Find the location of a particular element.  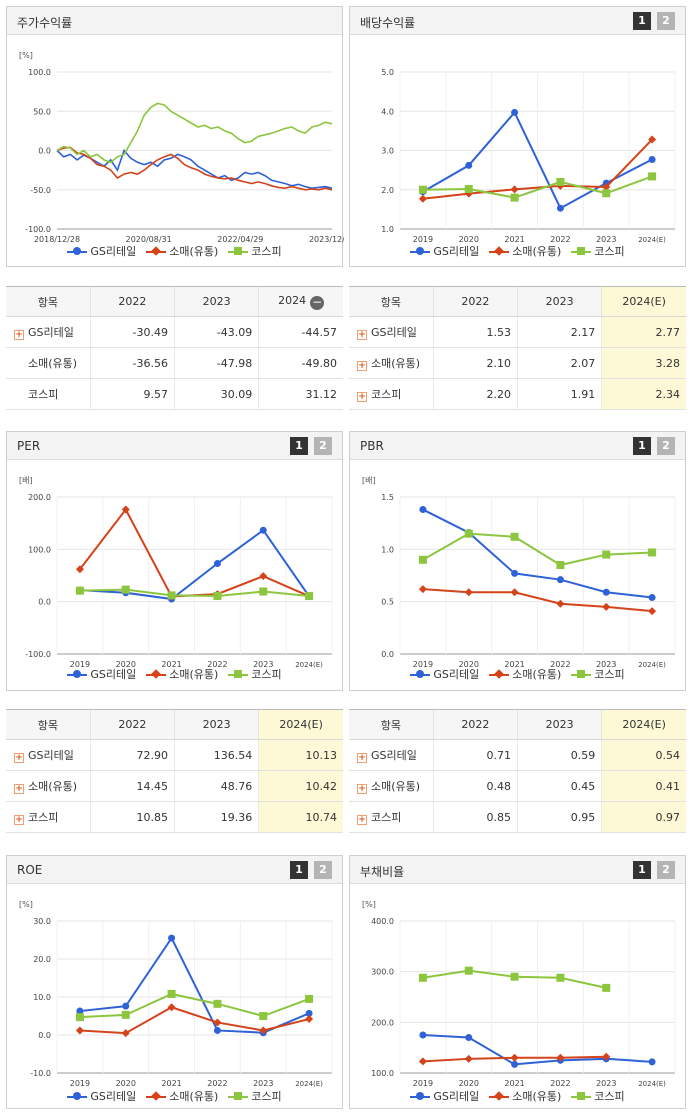

column-header: 2023 is located at coordinates (559, 724).